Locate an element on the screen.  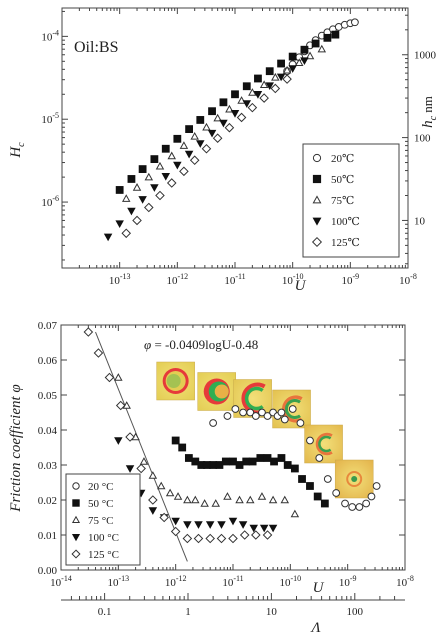
lambda-tick-label: 0.1 is located at coordinates (105, 612).